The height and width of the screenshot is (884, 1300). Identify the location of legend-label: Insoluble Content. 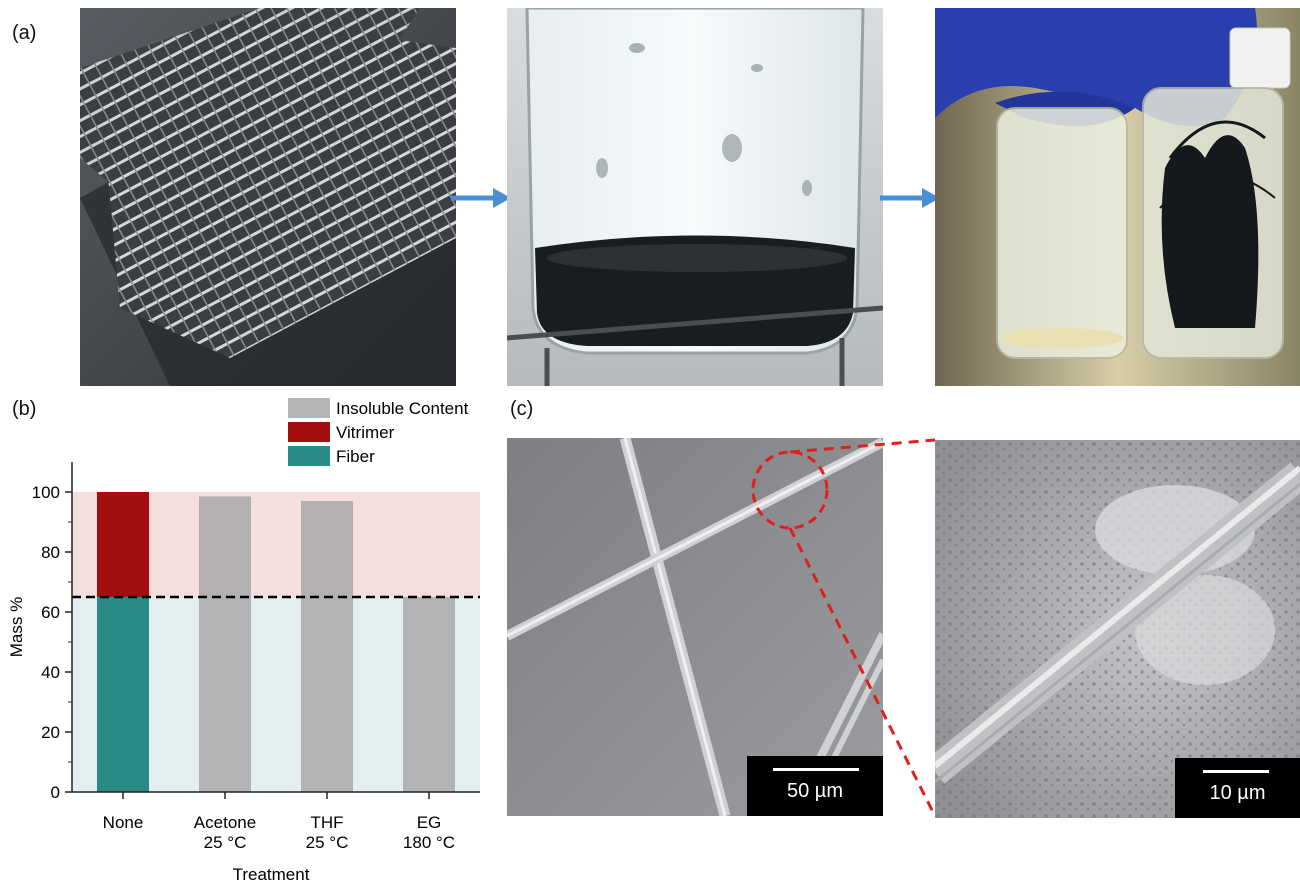
(402, 408).